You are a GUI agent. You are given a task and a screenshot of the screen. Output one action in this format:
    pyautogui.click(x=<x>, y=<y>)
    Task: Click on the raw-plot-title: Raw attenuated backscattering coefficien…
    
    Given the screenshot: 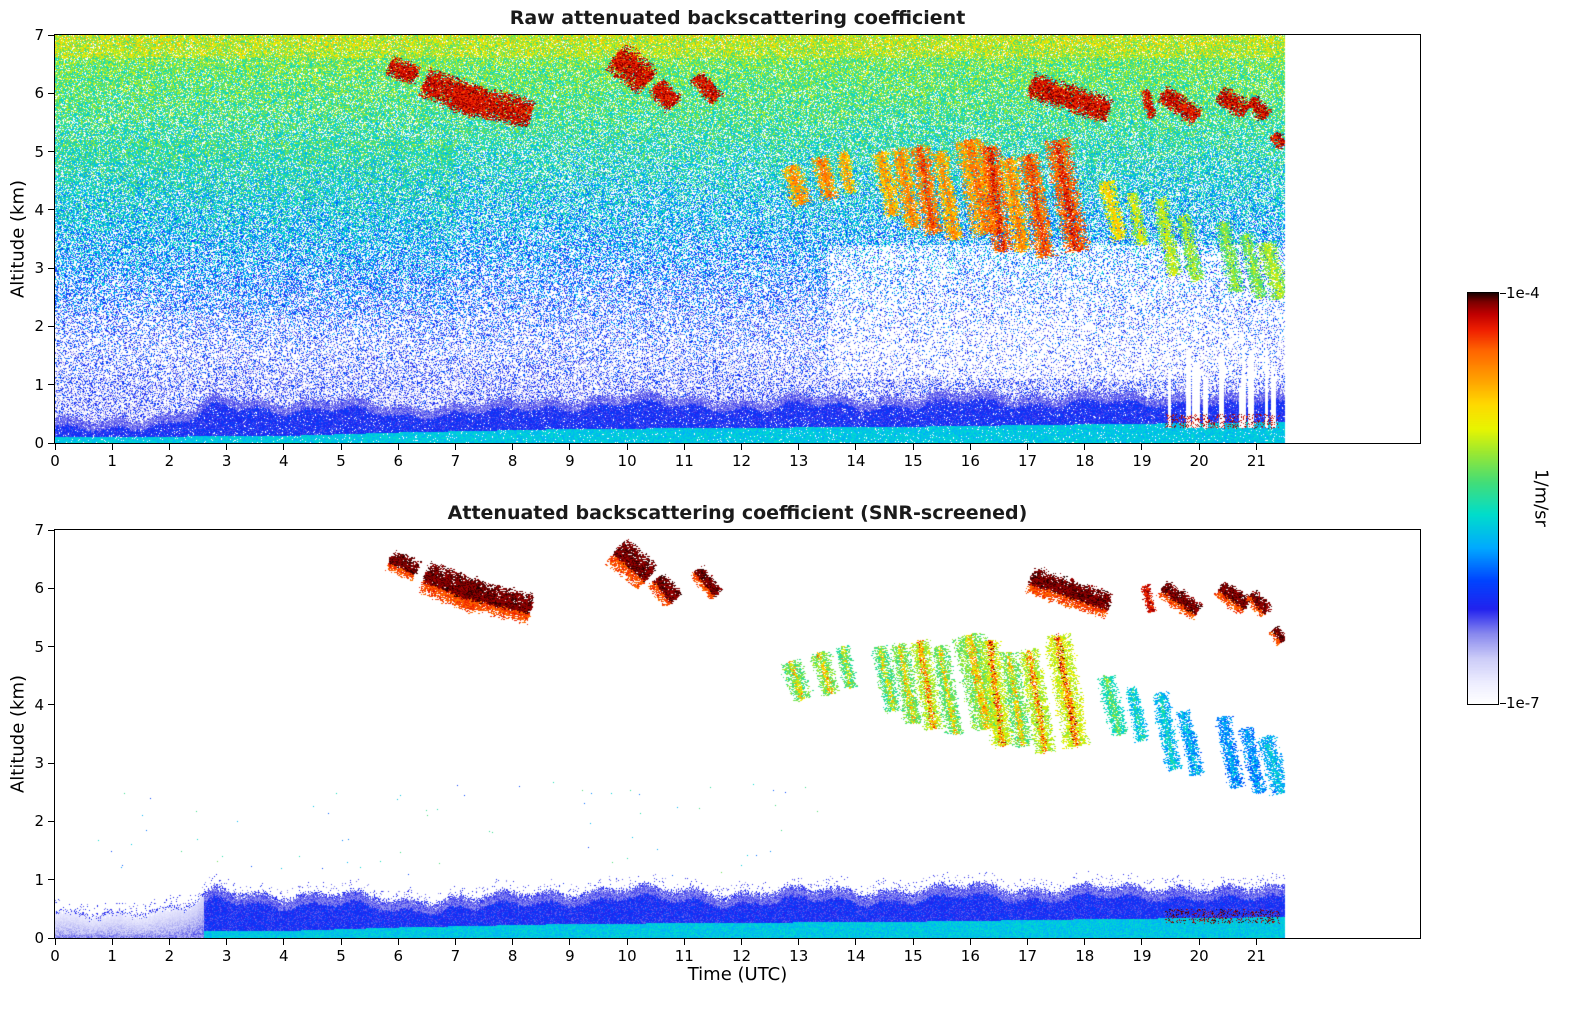 What is the action you would take?
    pyautogui.click(x=737, y=18)
    